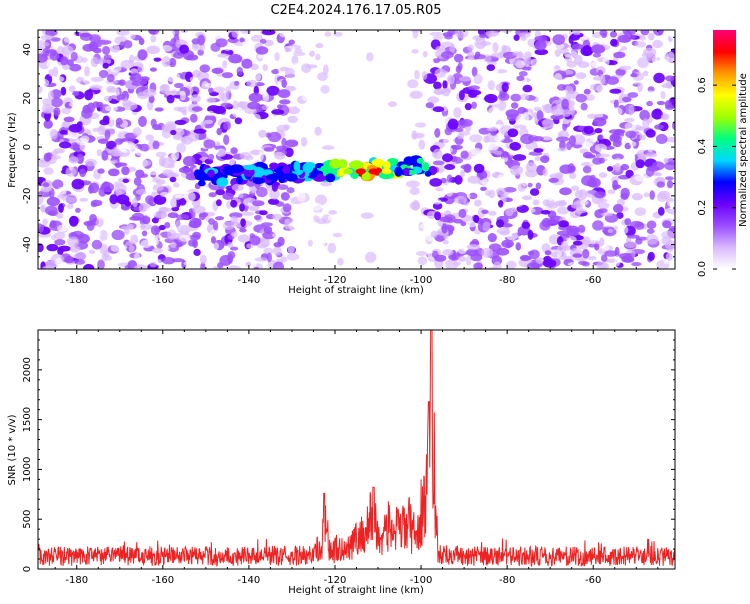 Image resolution: width=750 pixels, height=604 pixels. Describe the element at coordinates (507, 580) in the screenshot. I see `x-tick-label: -80` at that location.